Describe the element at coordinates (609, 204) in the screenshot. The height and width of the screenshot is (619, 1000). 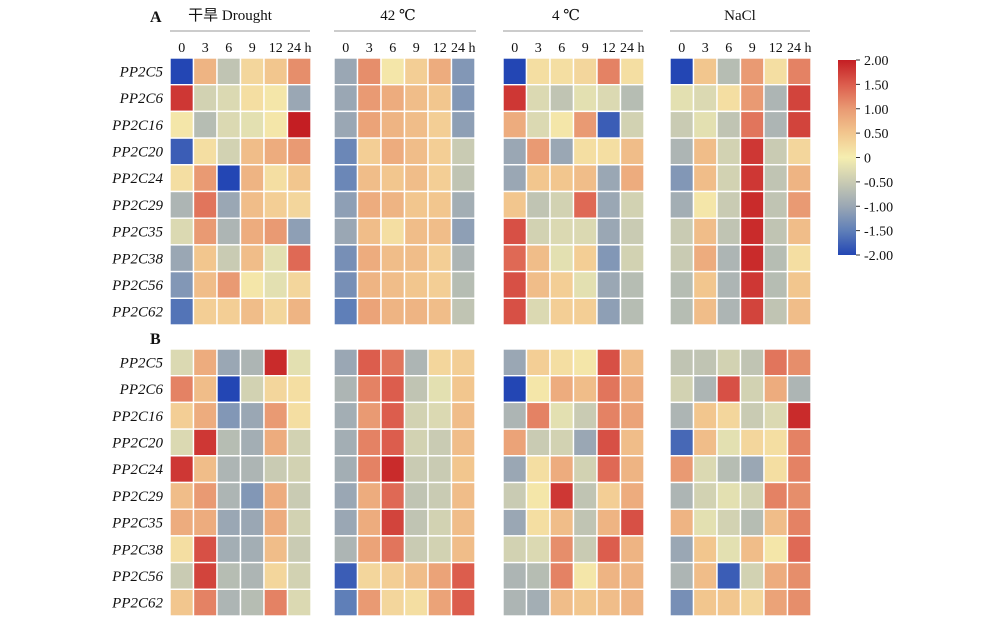
I see `heatmap-cell-a-4c-pp2c29-t4` at that location.